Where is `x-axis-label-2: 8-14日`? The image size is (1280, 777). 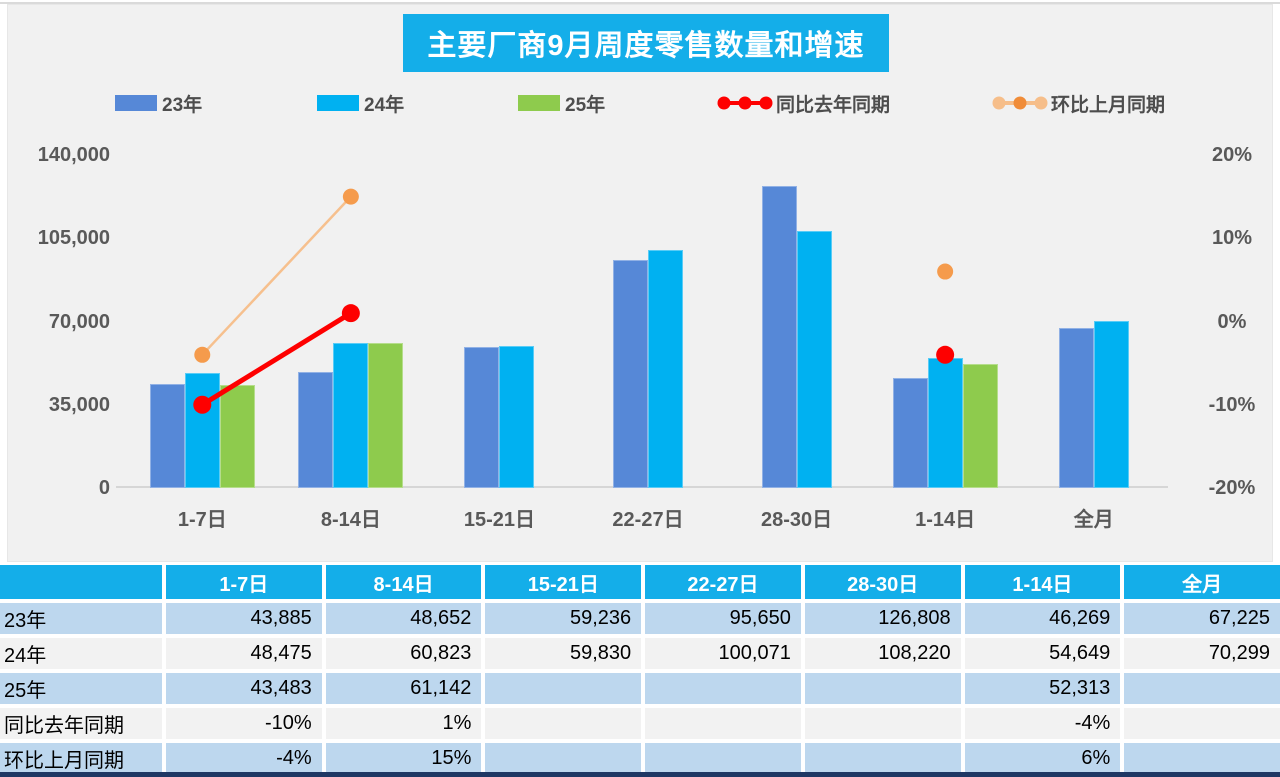
x-axis-label-2: 8-14日 is located at coordinates (350, 520).